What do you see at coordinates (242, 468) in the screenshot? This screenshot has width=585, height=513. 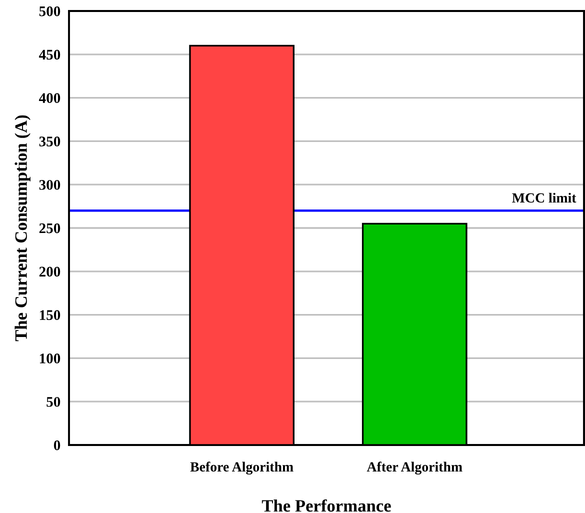 I see `x-tick-label: Before Algorithm` at bounding box center [242, 468].